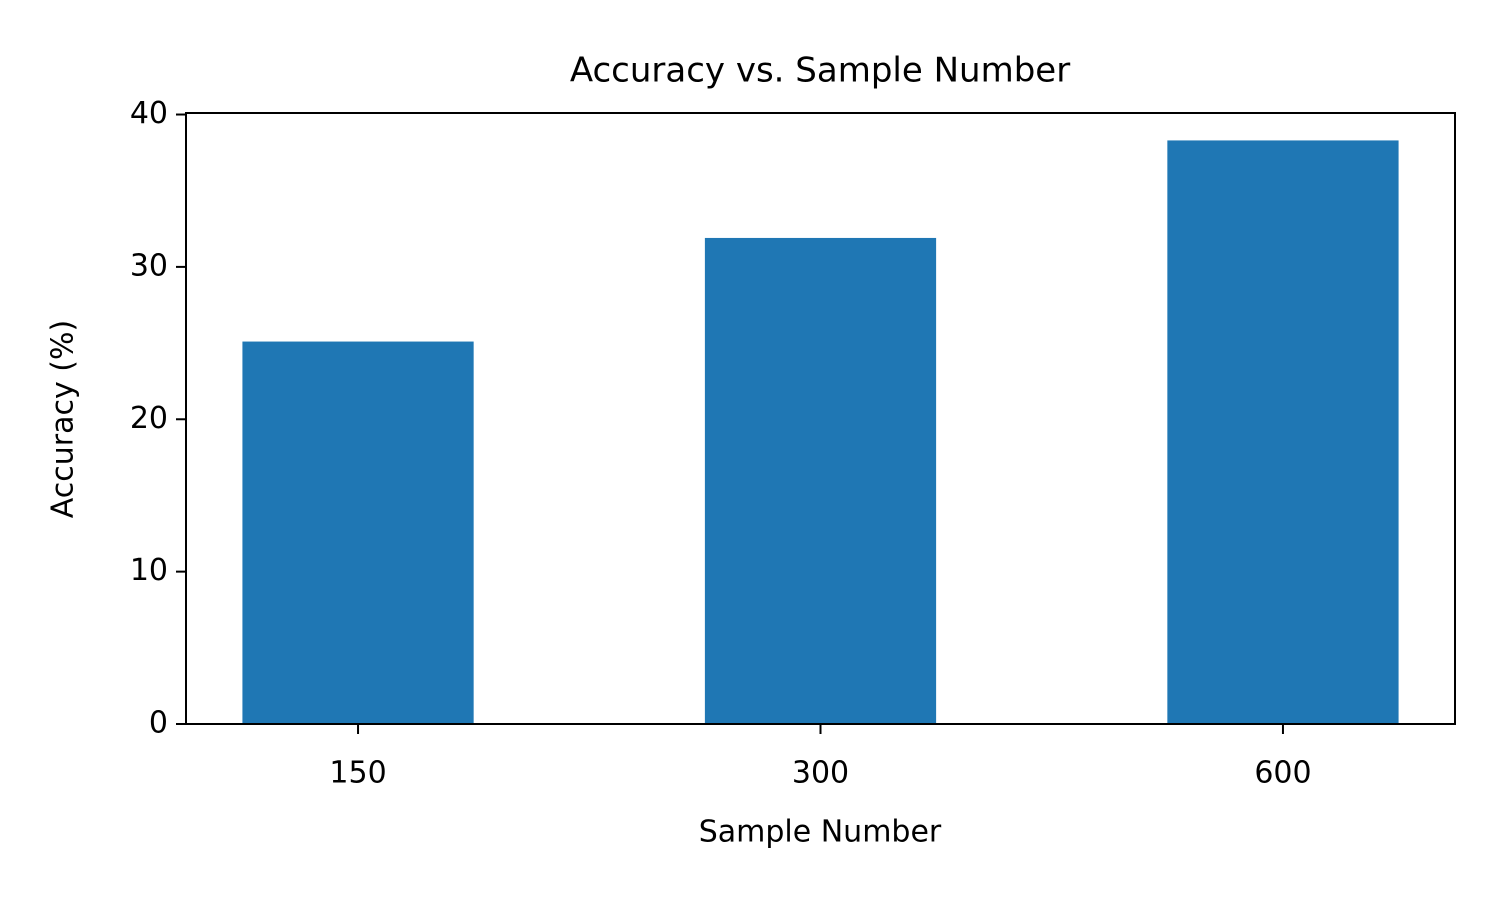 The width and height of the screenshot is (1500, 900). What do you see at coordinates (149, 265) in the screenshot?
I see `y-tick-label: 30` at bounding box center [149, 265].